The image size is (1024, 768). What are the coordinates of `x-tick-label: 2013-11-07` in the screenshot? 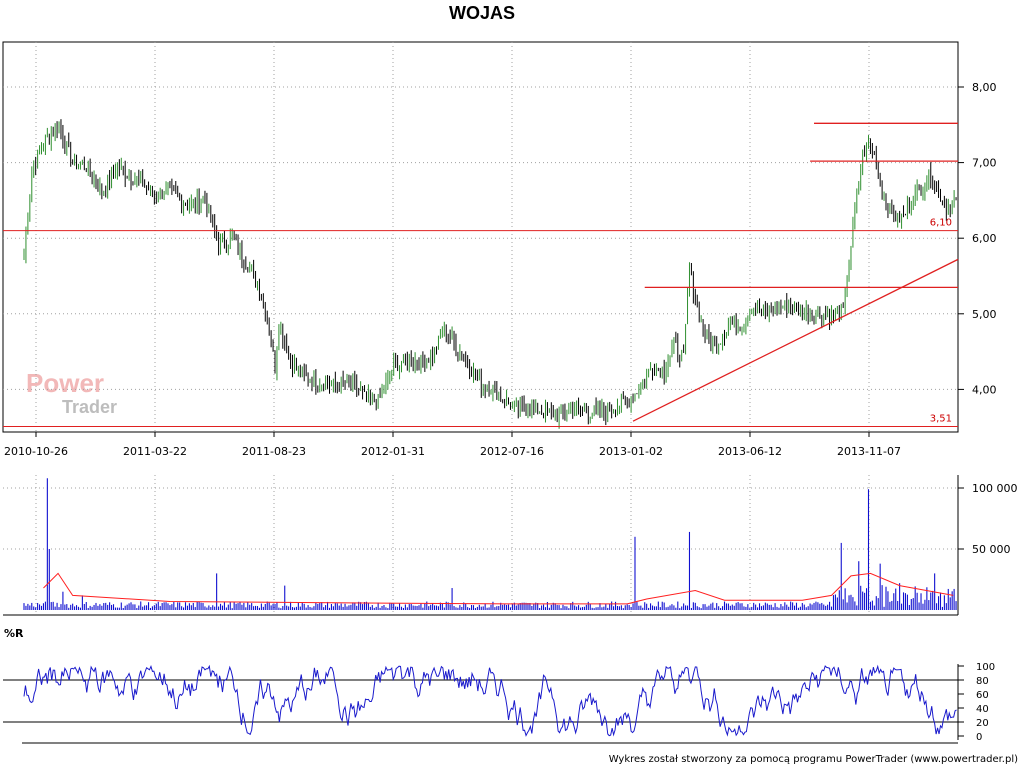 It's located at (869, 451).